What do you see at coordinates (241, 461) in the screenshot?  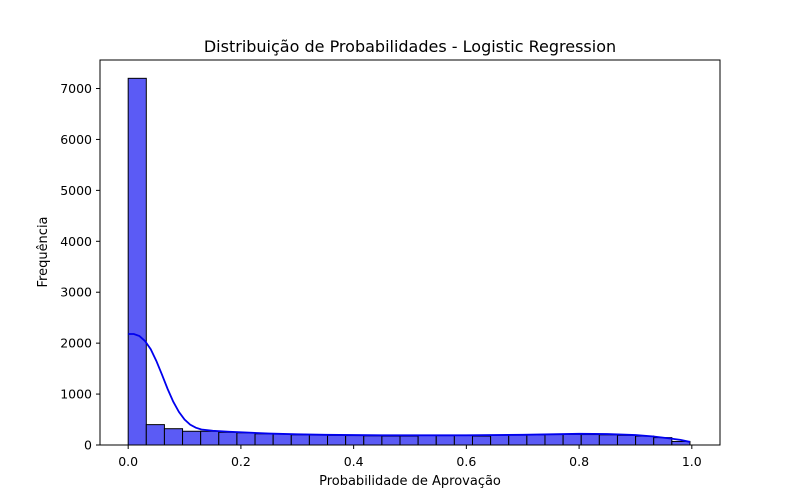 I see `x-tick-label: 0.2` at bounding box center [241, 461].